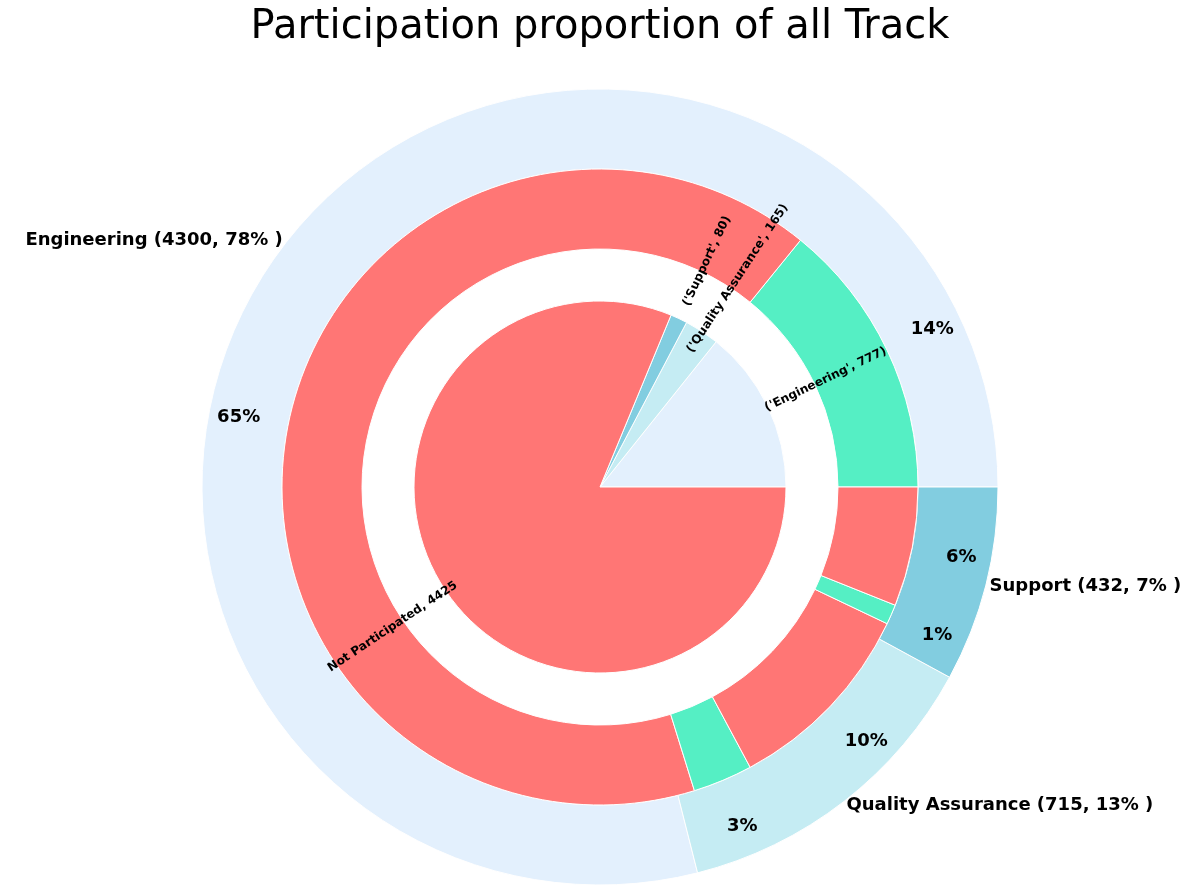 This screenshot has width=1200, height=894. Describe the element at coordinates (742, 825) in the screenshot. I see `data-label: 3%` at that location.